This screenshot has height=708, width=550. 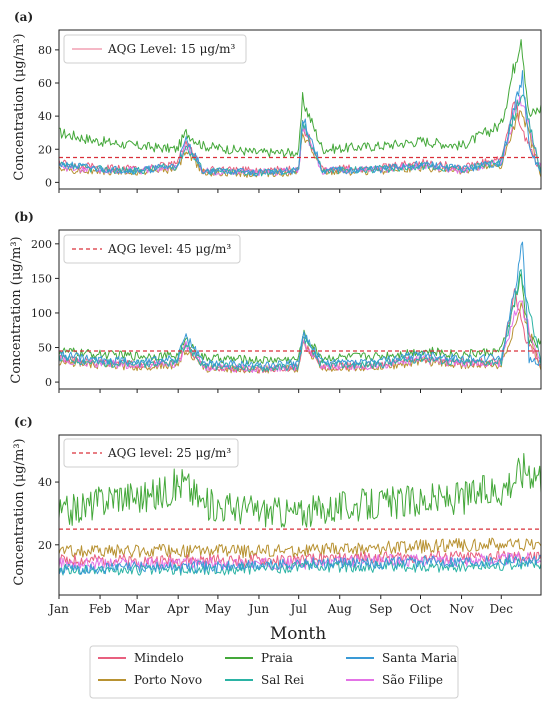 What do you see at coordinates (259, 658) in the screenshot?
I see `legend-entry-praia: Praia` at bounding box center [259, 658].